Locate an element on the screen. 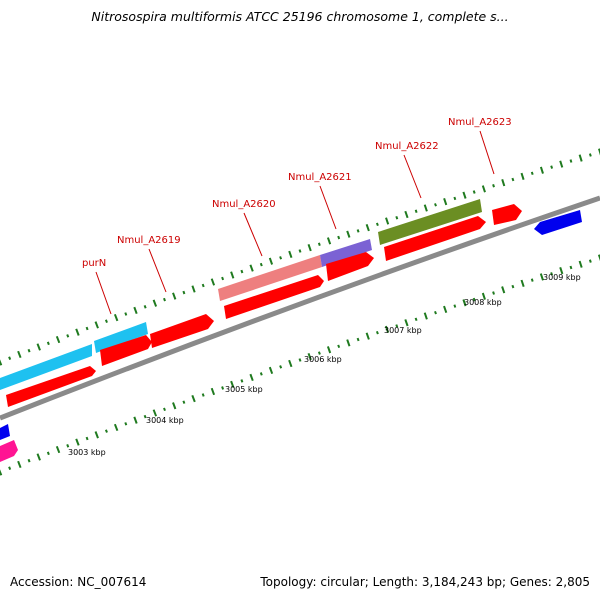  feature-red-small is located at coordinates (507, 214).